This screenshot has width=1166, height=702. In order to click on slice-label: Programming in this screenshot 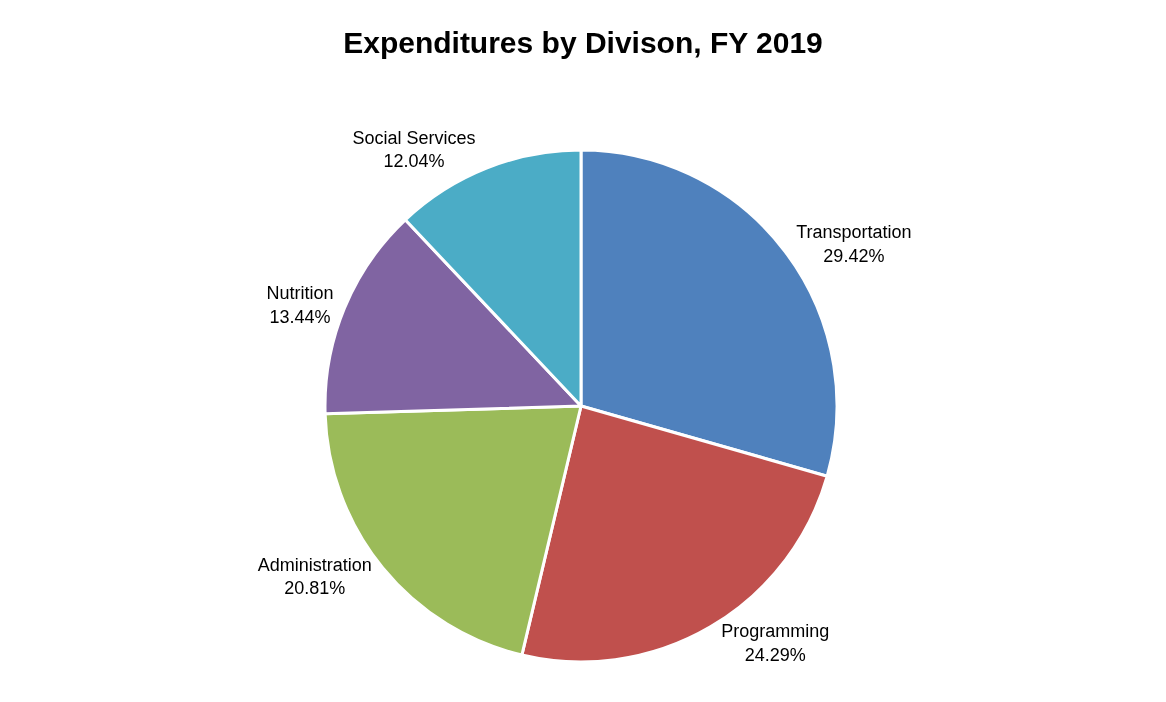, I will do `click(775, 631)`.